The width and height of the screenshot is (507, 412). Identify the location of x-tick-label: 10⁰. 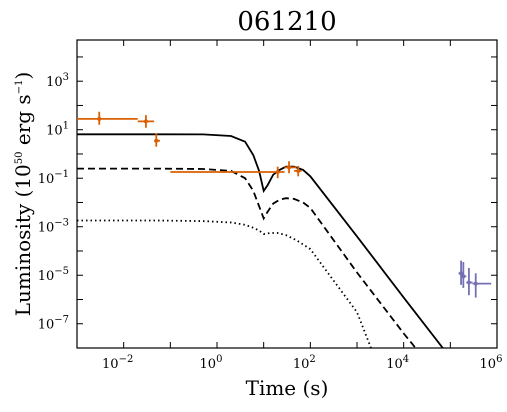
(211, 363).